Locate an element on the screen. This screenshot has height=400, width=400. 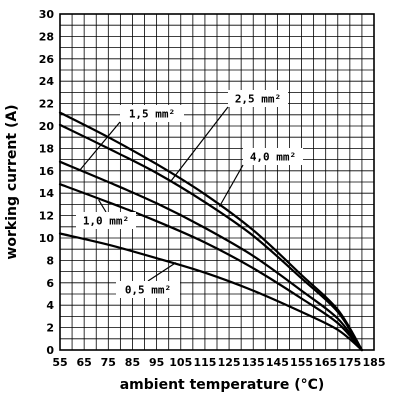
callout-label: 4,0 mm² is located at coordinates (273, 157).